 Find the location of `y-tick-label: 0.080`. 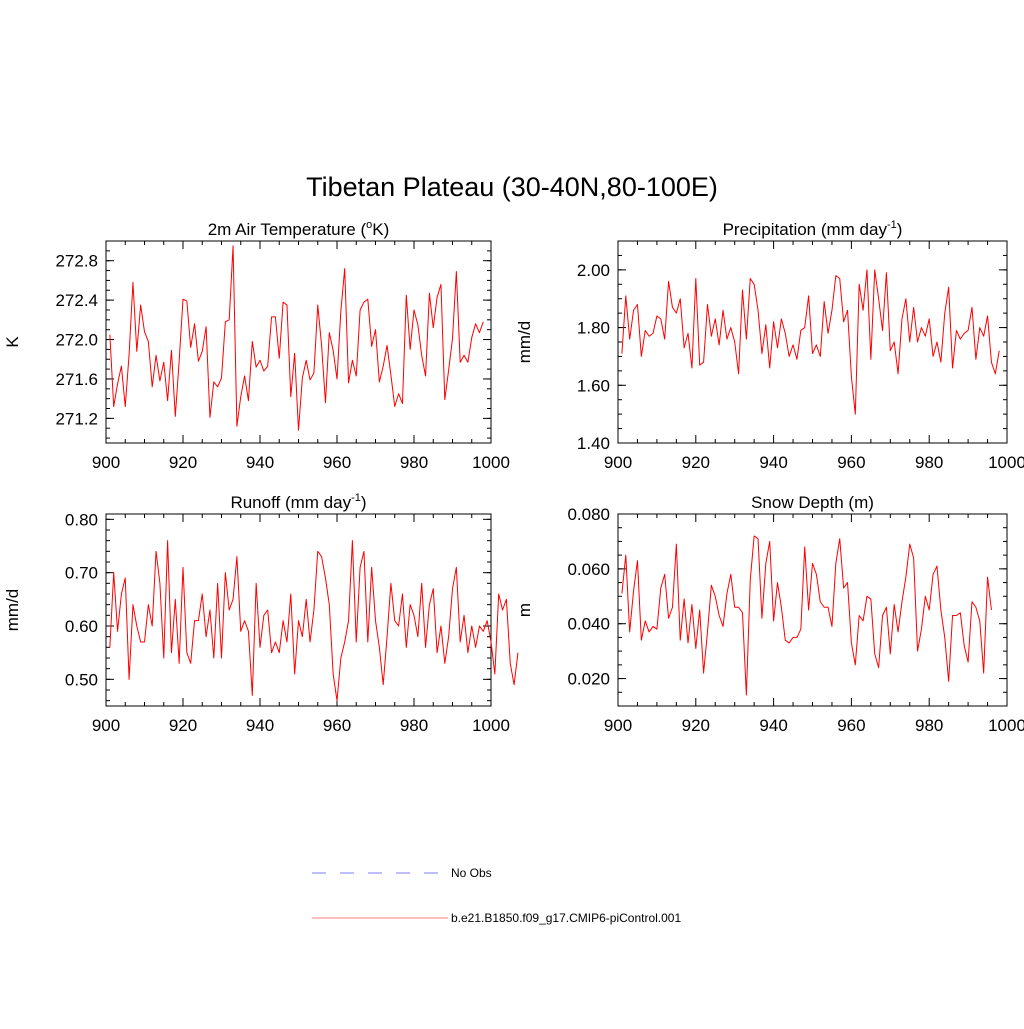

y-tick-label: 0.080 is located at coordinates (588, 514).